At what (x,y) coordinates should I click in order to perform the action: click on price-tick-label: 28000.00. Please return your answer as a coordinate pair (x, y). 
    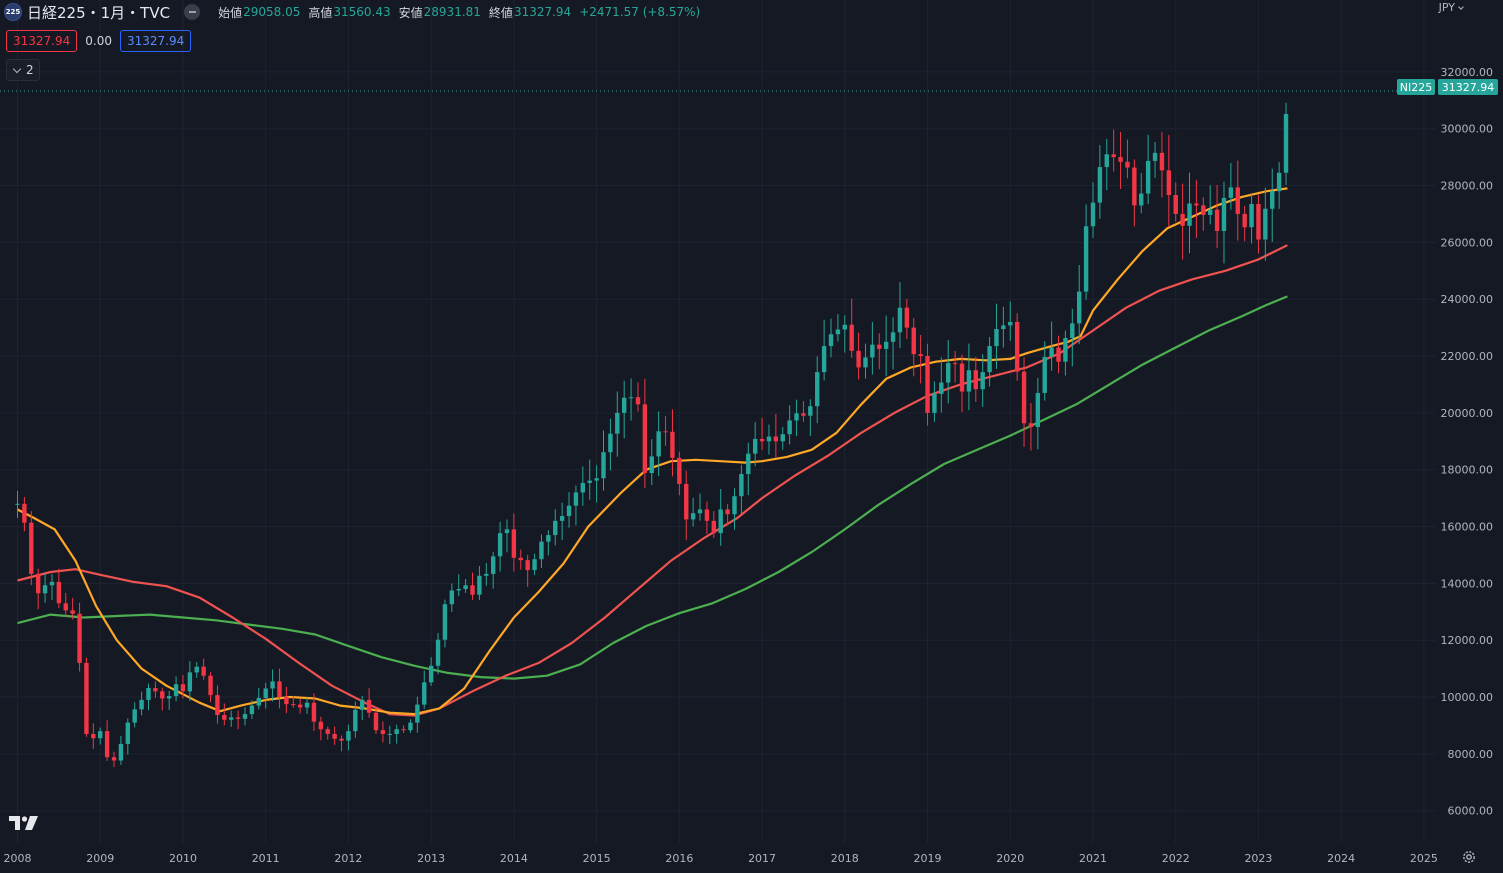
    Looking at the image, I should click on (1467, 186).